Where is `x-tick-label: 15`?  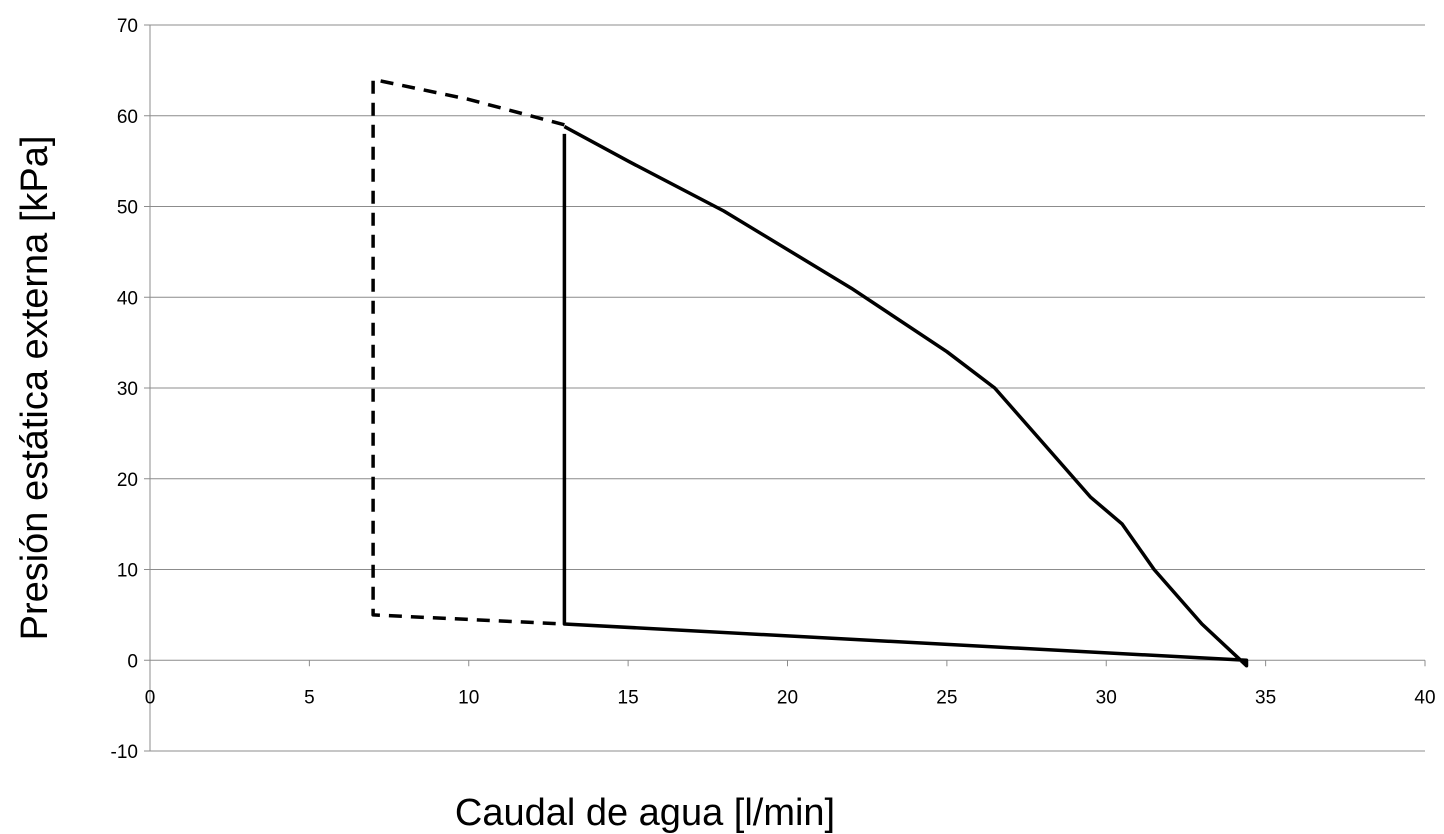
x-tick-label: 15 is located at coordinates (628, 697).